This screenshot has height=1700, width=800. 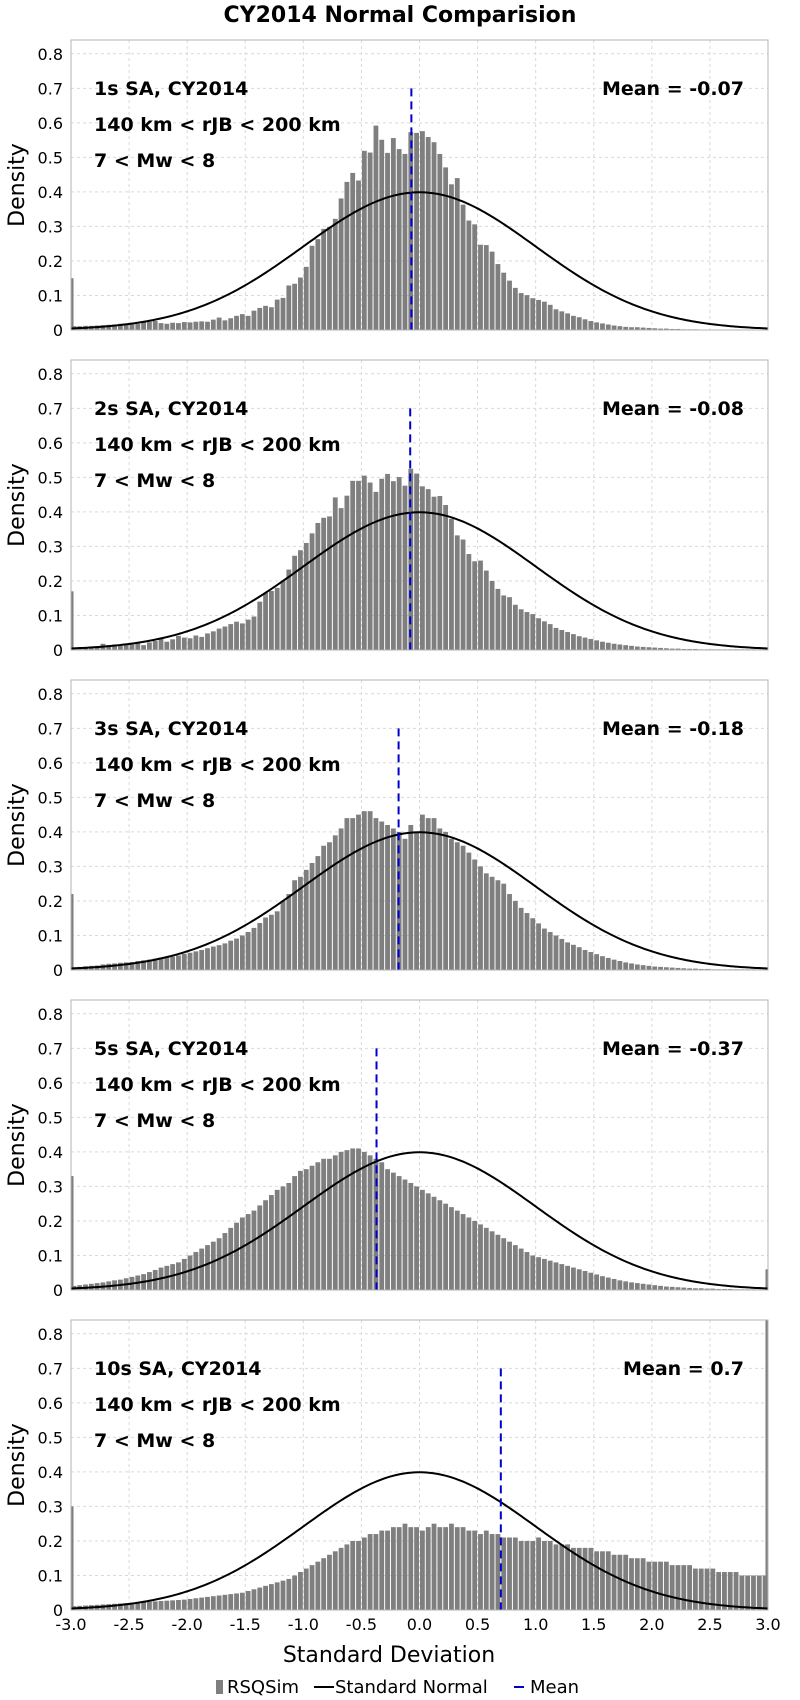 I want to click on x-tick-label: -1.0, so click(x=303, y=1624).